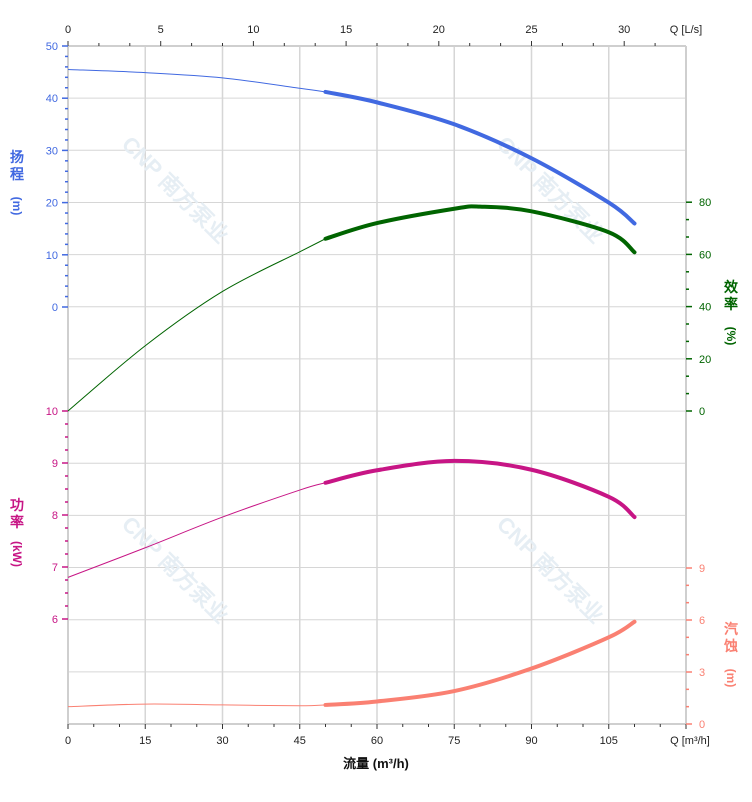 The width and height of the screenshot is (752, 802). What do you see at coordinates (731, 678) in the screenshot?
I see `npsh-unit: (m)` at bounding box center [731, 678].